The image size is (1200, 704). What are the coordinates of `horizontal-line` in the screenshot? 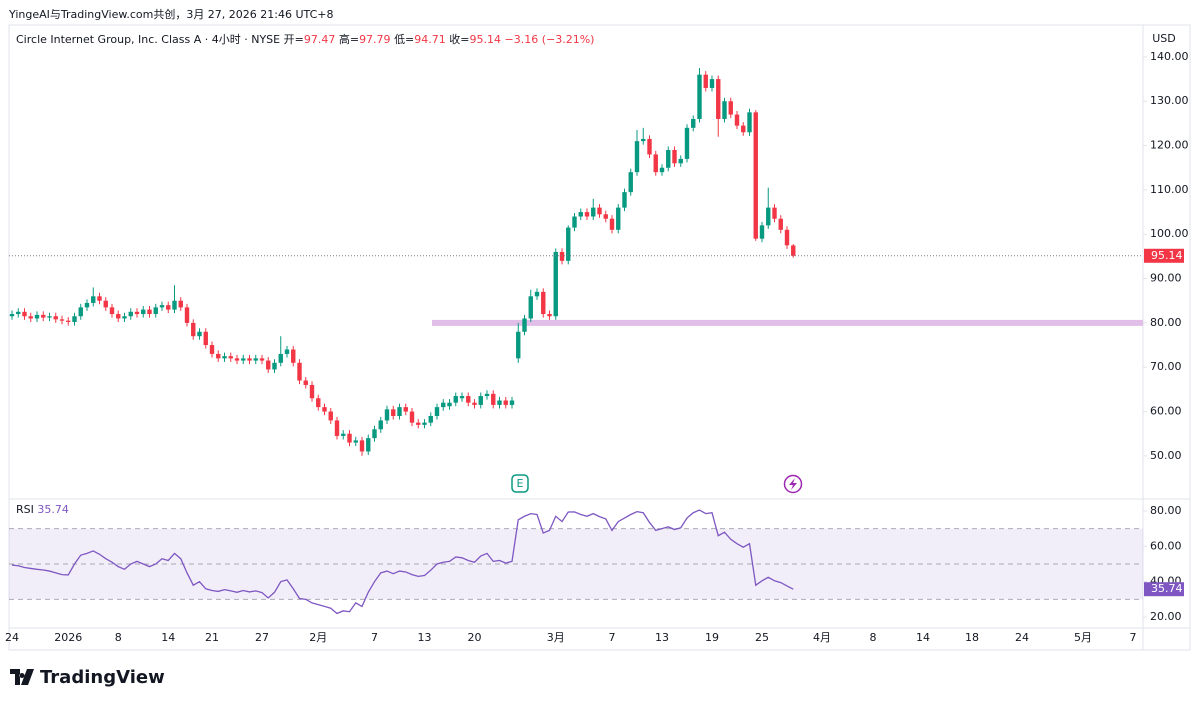 It's located at (787, 322).